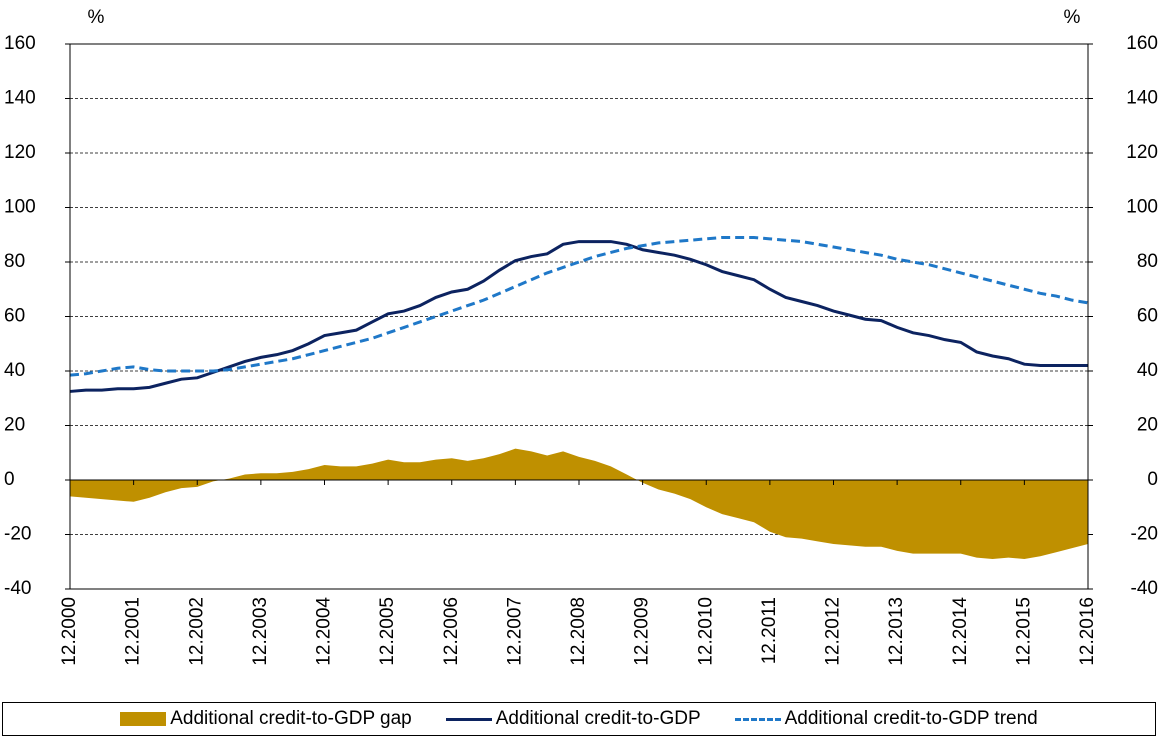  Describe the element at coordinates (14, 370) in the screenshot. I see `y-tick-label: 40` at that location.